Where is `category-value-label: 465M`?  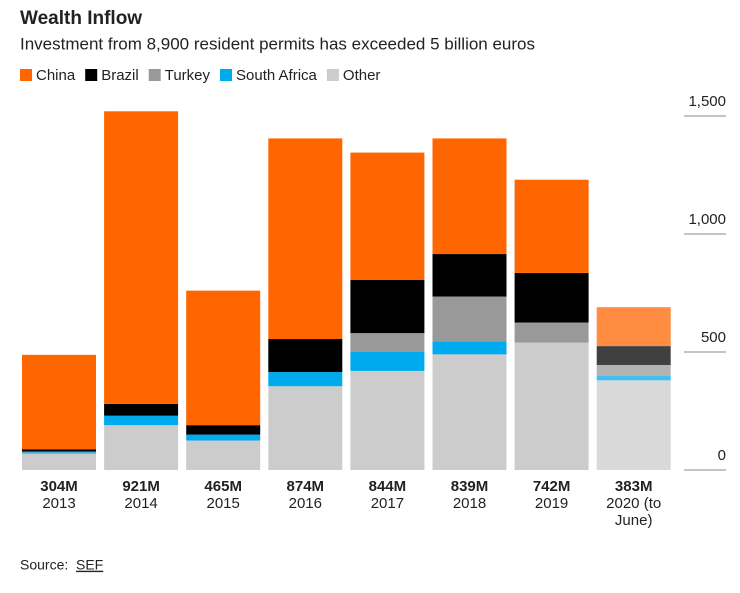
category-value-label: 465M is located at coordinates (223, 486).